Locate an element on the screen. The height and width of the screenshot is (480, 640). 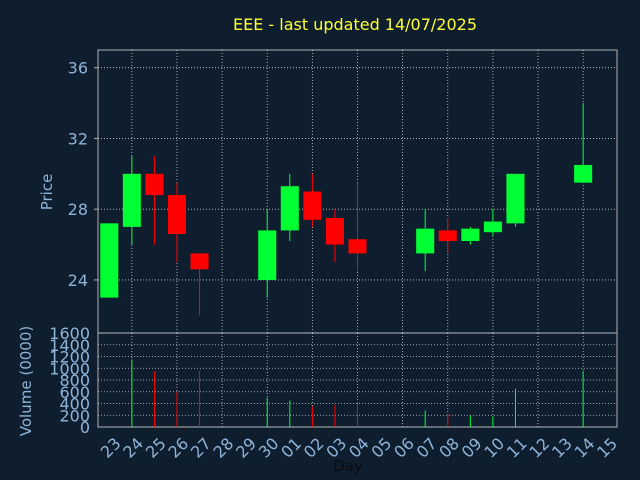
price-tick-label: 24 is located at coordinates (78, 280).